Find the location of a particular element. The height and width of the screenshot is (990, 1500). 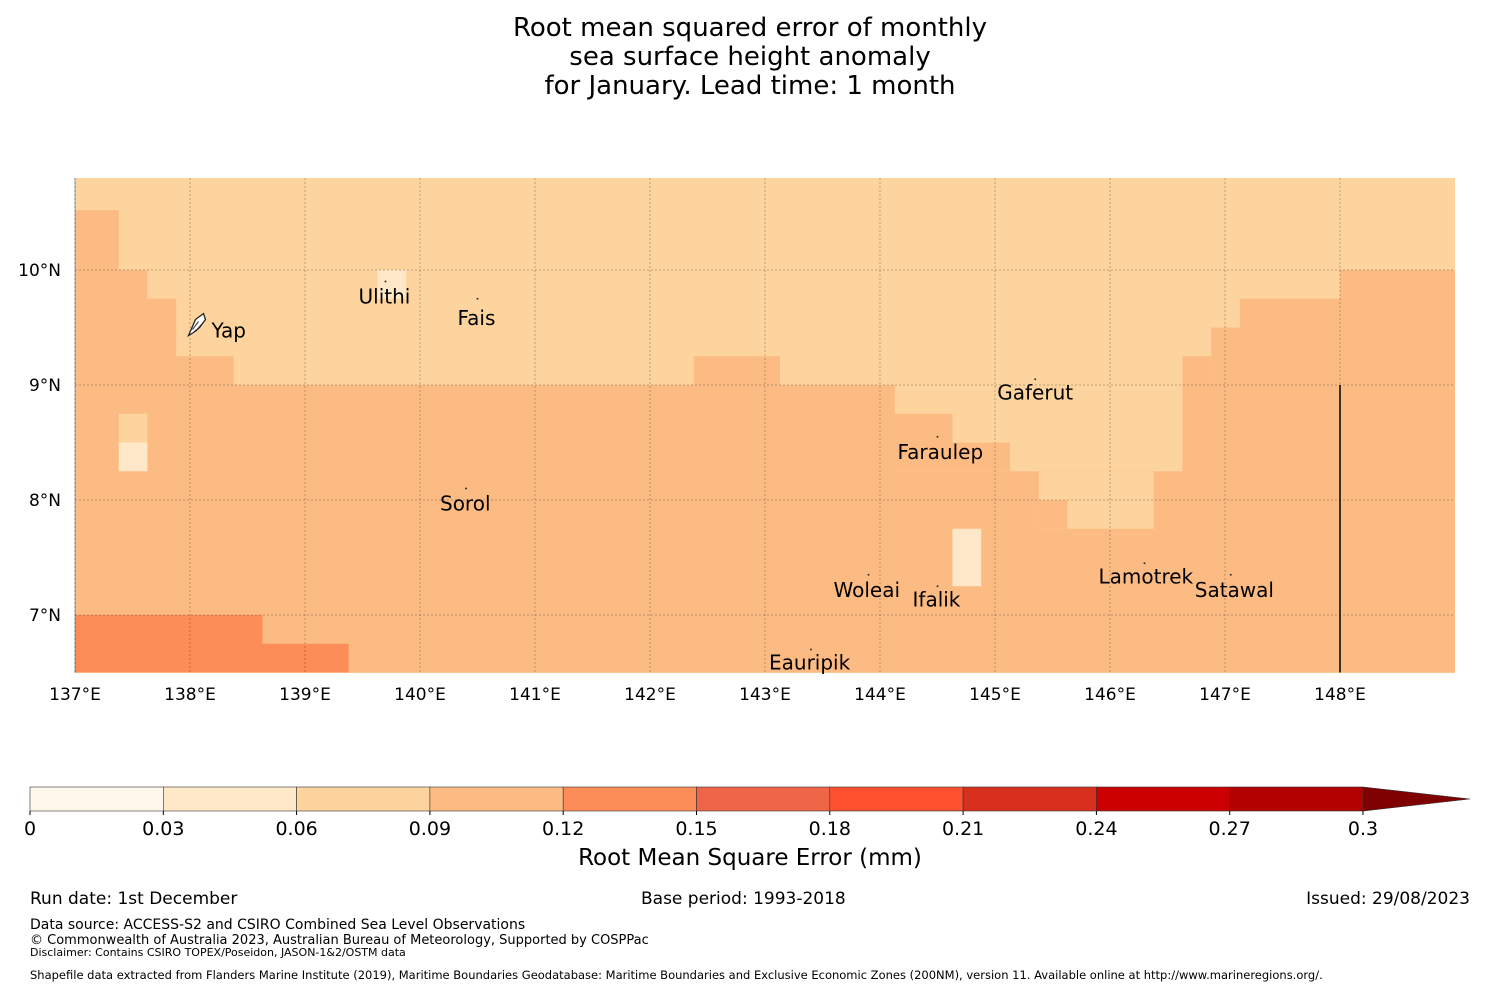

lon-tick-label: 146°E is located at coordinates (1110, 695).